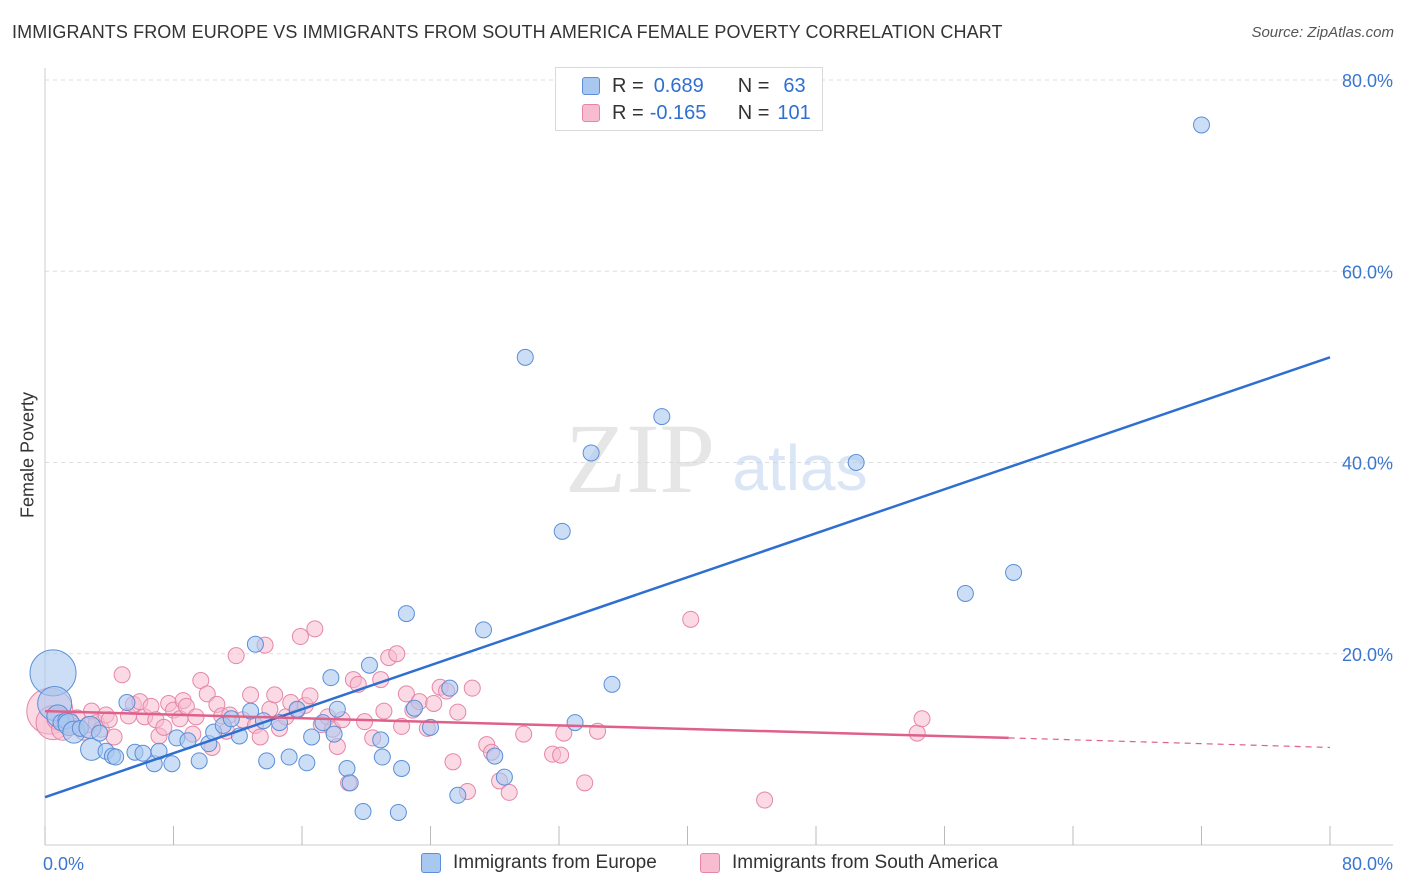 Image resolution: width=1406 pixels, height=892 pixels. What do you see at coordinates (716, 458) in the screenshot?
I see `watermark: ZIP atlas` at bounding box center [716, 458].